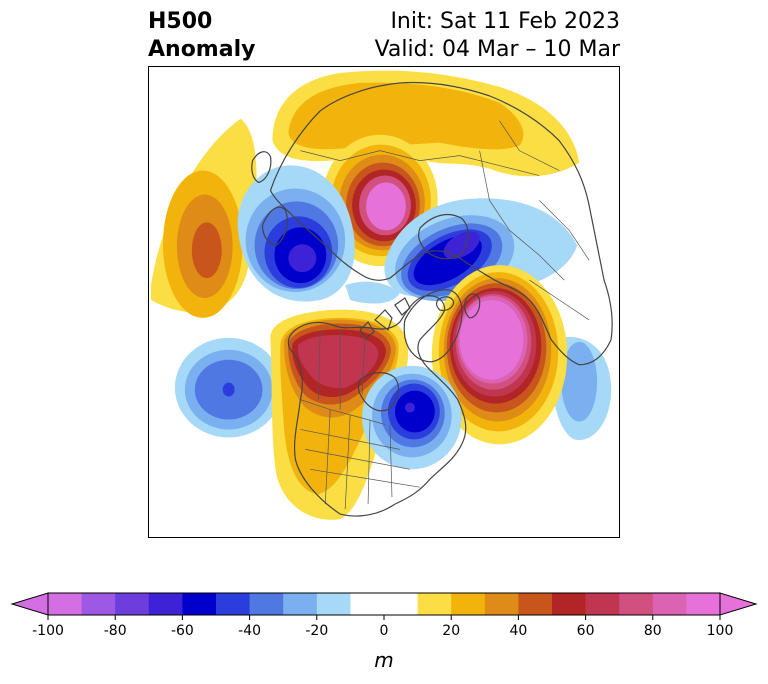  What do you see at coordinates (201, 36) in the screenshot?
I see `title-block-left: H500 Anomaly` at bounding box center [201, 36].